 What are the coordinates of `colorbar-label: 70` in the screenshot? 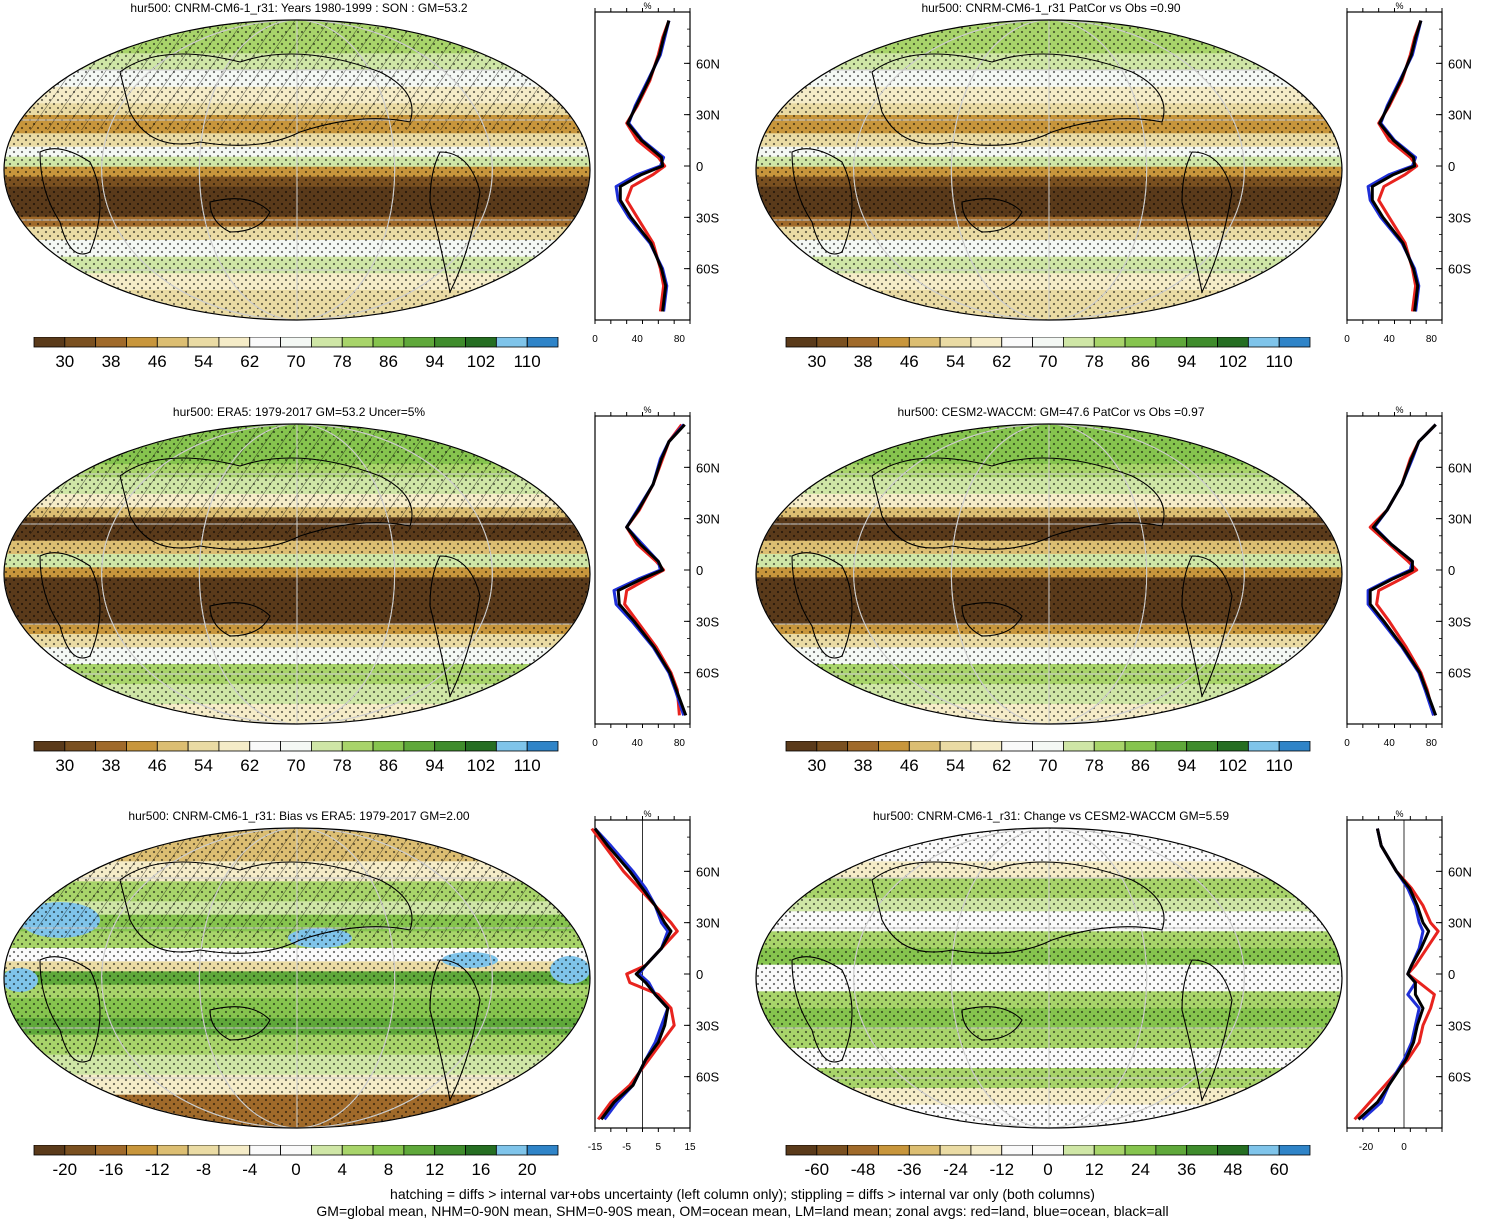 It's located at (1048, 766).